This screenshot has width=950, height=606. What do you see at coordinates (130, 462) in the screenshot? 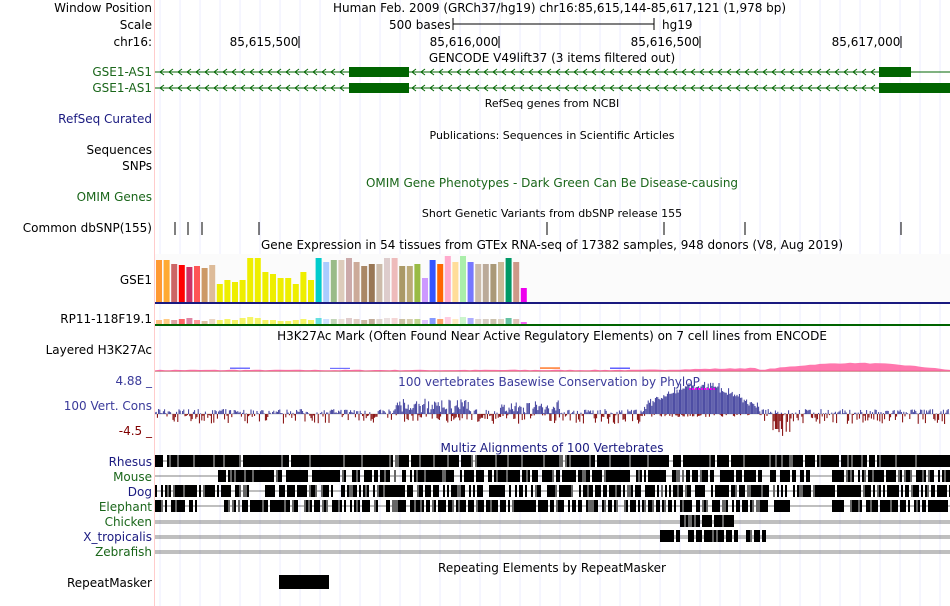
I see `multiz-species-rhesus: Rhesus` at bounding box center [130, 462].